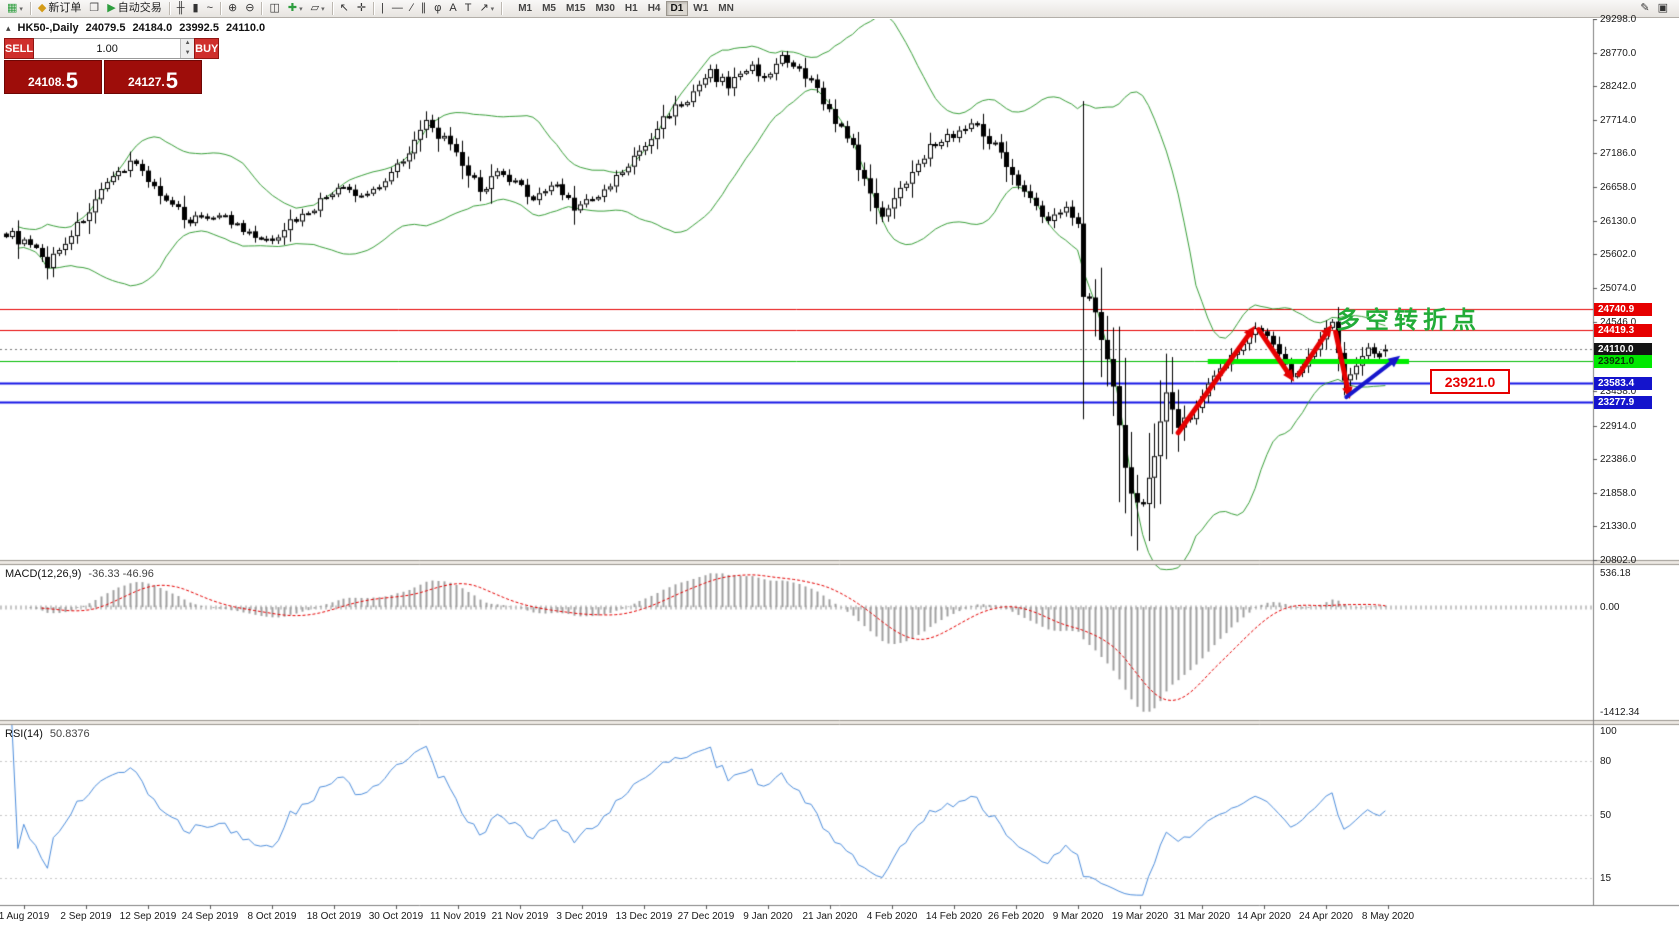  Describe the element at coordinates (188, 44) in the screenshot. I see `volume-step-up-button: ▲` at that location.